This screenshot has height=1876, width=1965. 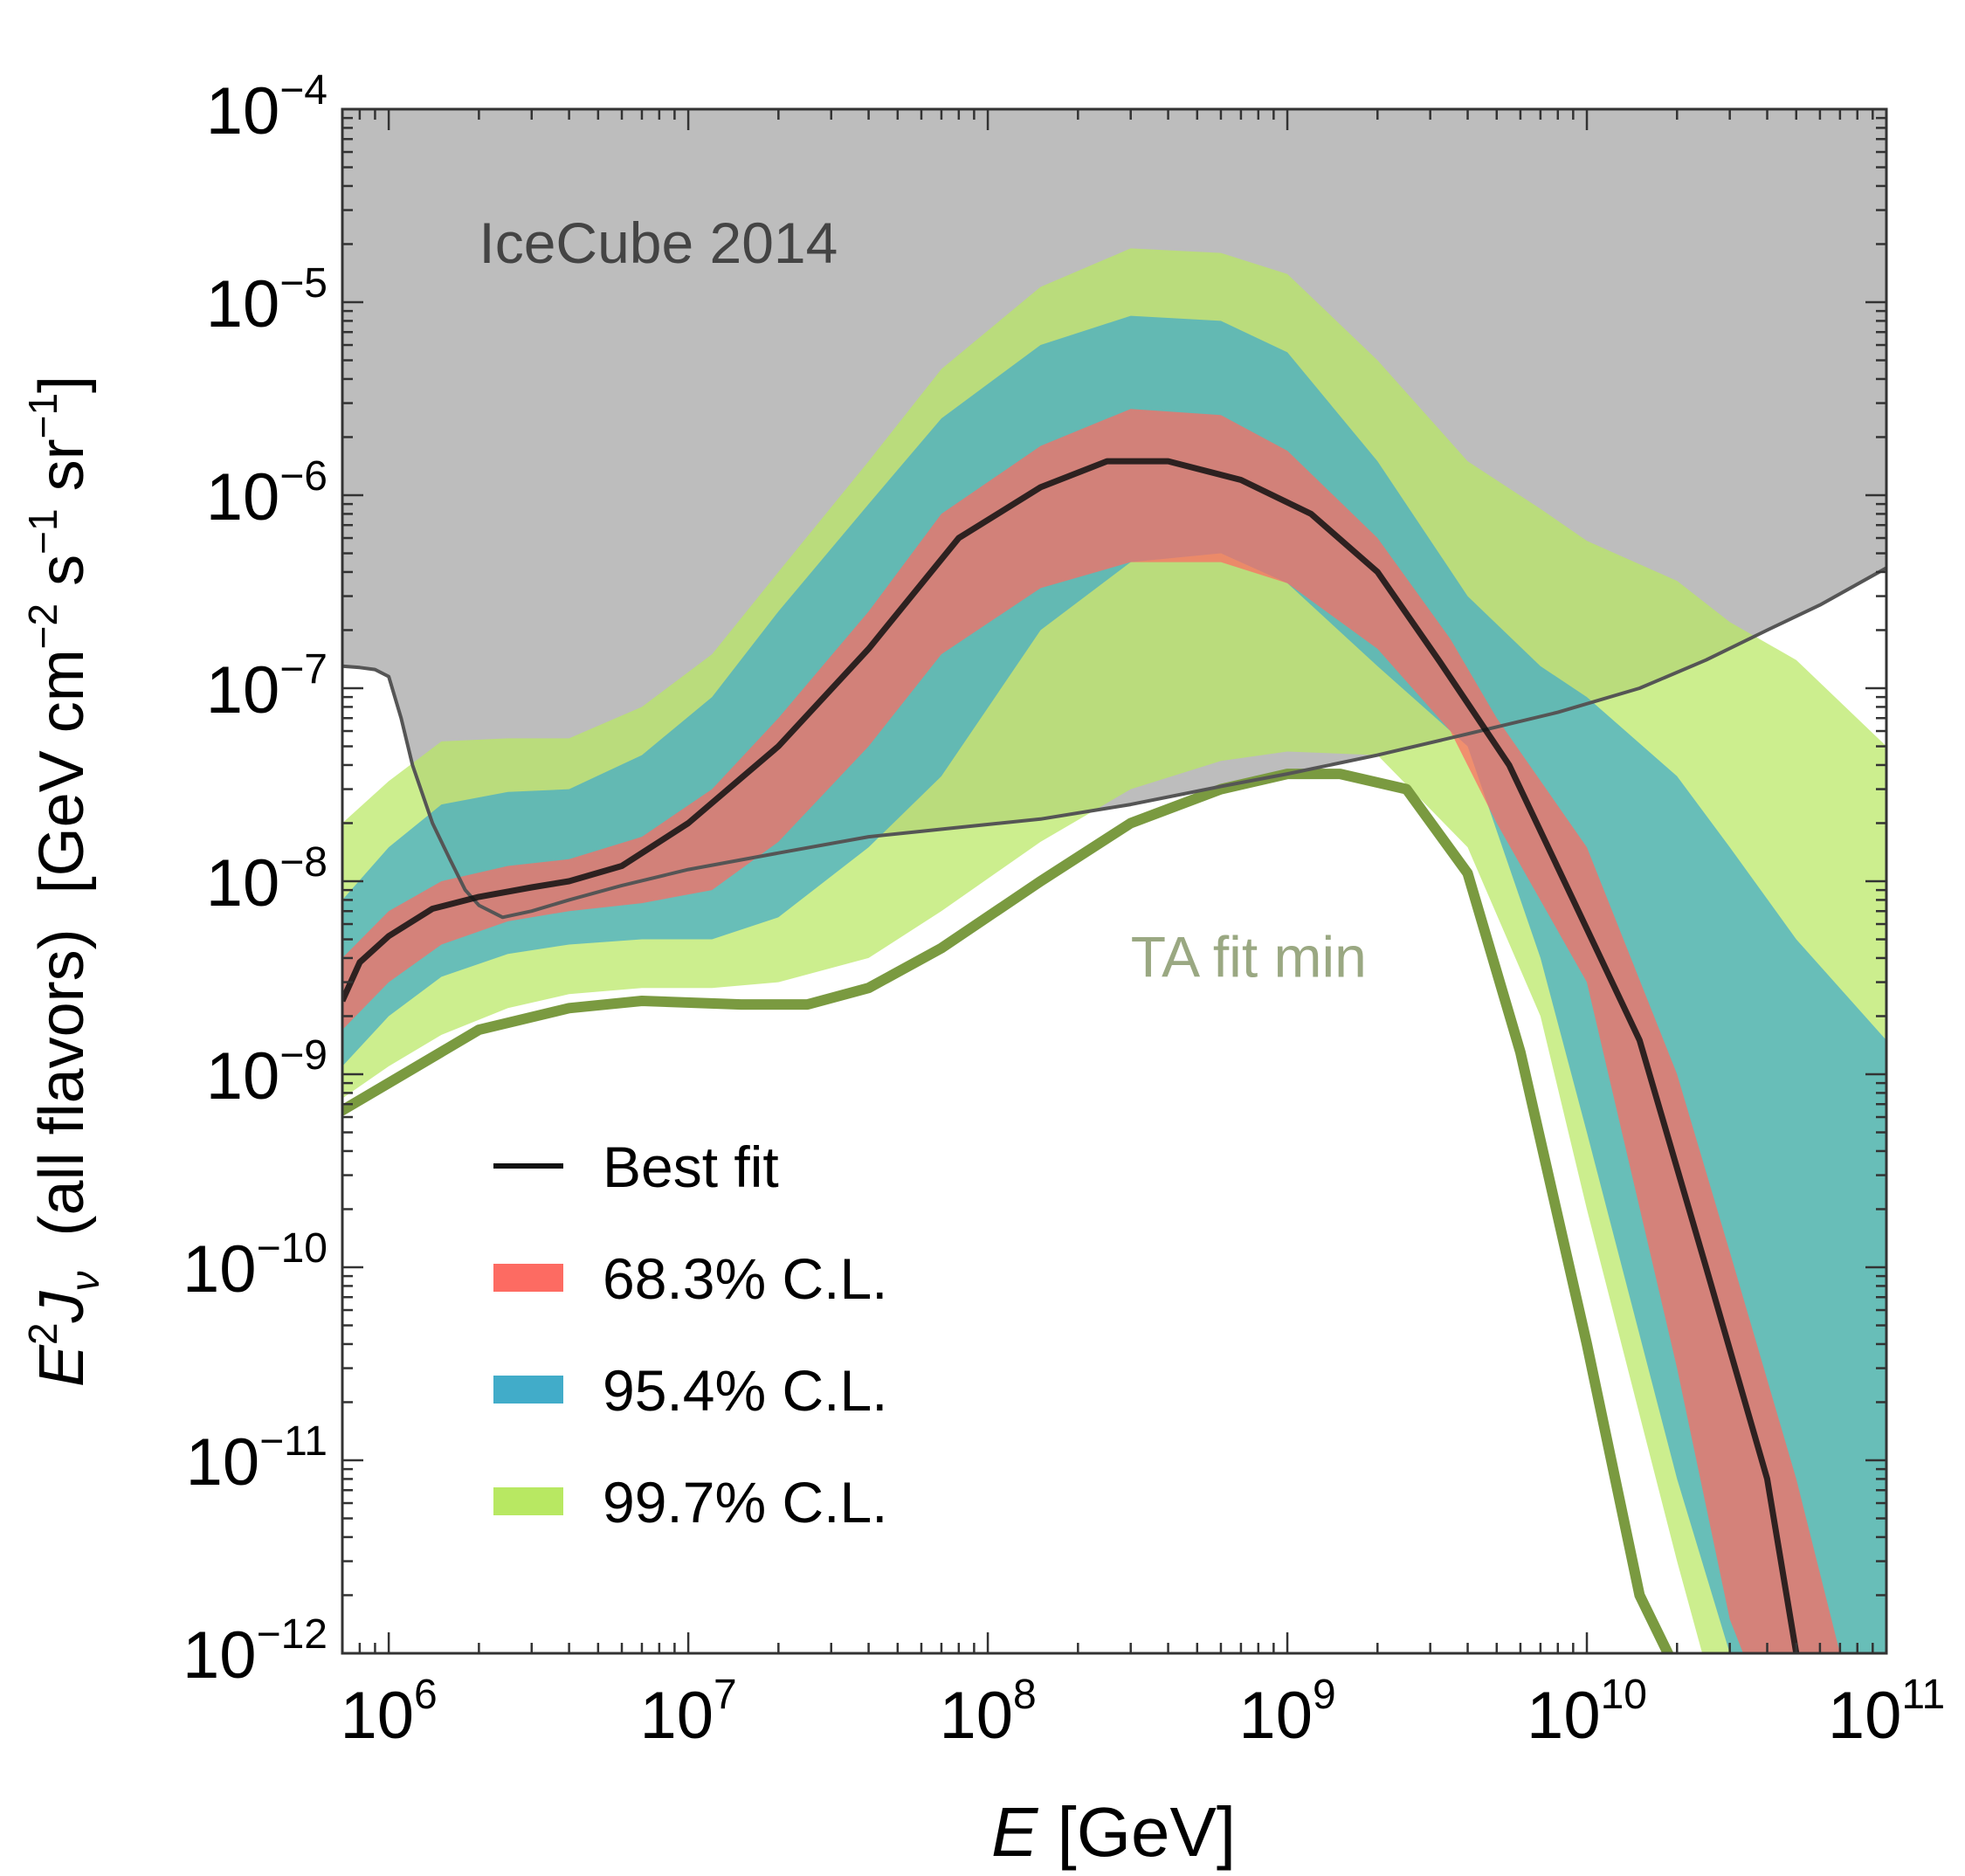 I want to click on legend-label: 95.4% C.L., so click(x=745, y=1390).